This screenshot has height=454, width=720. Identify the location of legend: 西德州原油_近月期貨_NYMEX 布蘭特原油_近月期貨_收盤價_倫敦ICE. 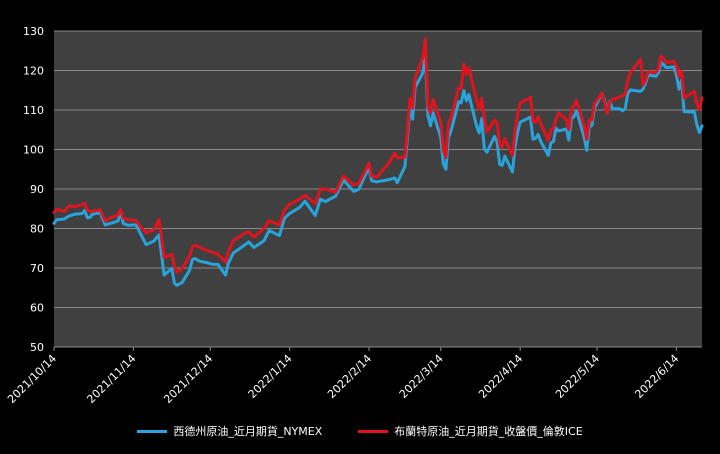
(360, 431).